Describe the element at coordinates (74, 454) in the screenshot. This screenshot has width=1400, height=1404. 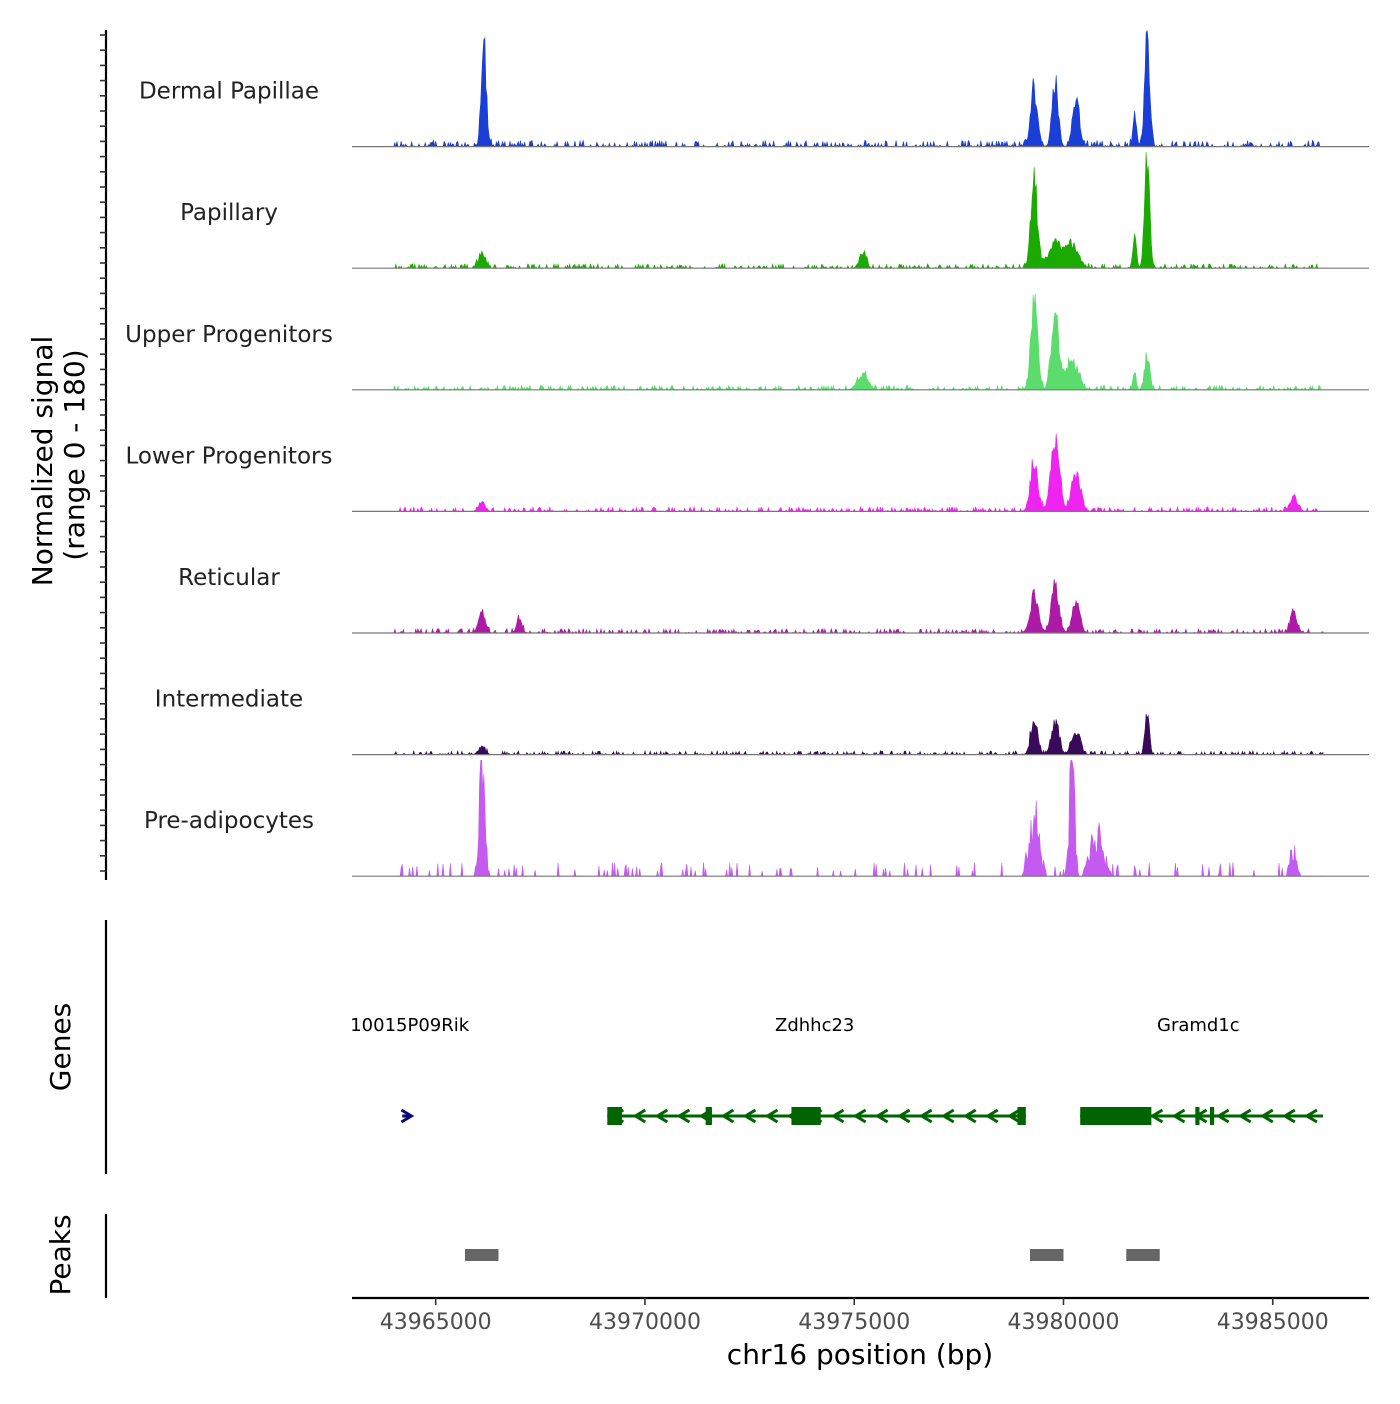
I see `coverage-ylabel-line2: (range 0 - 180)` at that location.